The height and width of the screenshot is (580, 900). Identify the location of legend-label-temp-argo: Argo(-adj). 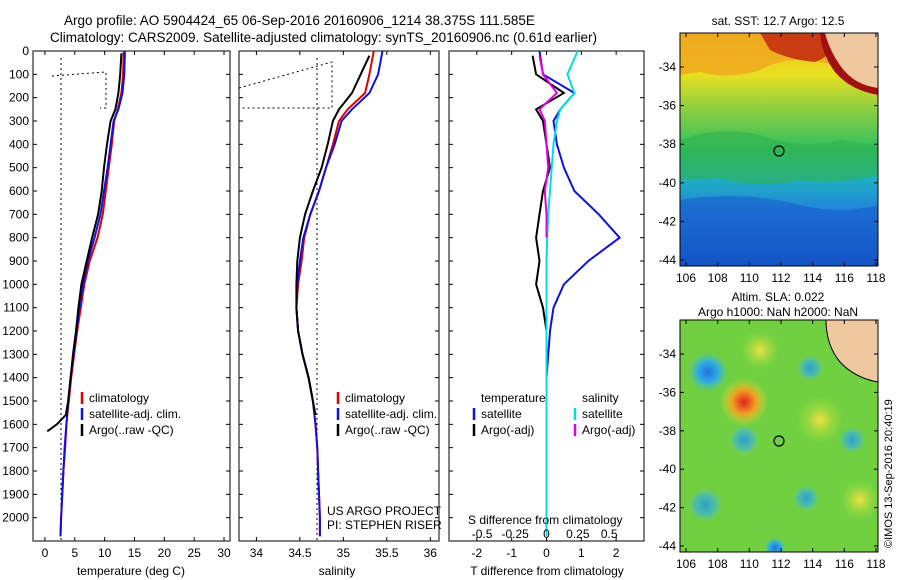
(507, 430).